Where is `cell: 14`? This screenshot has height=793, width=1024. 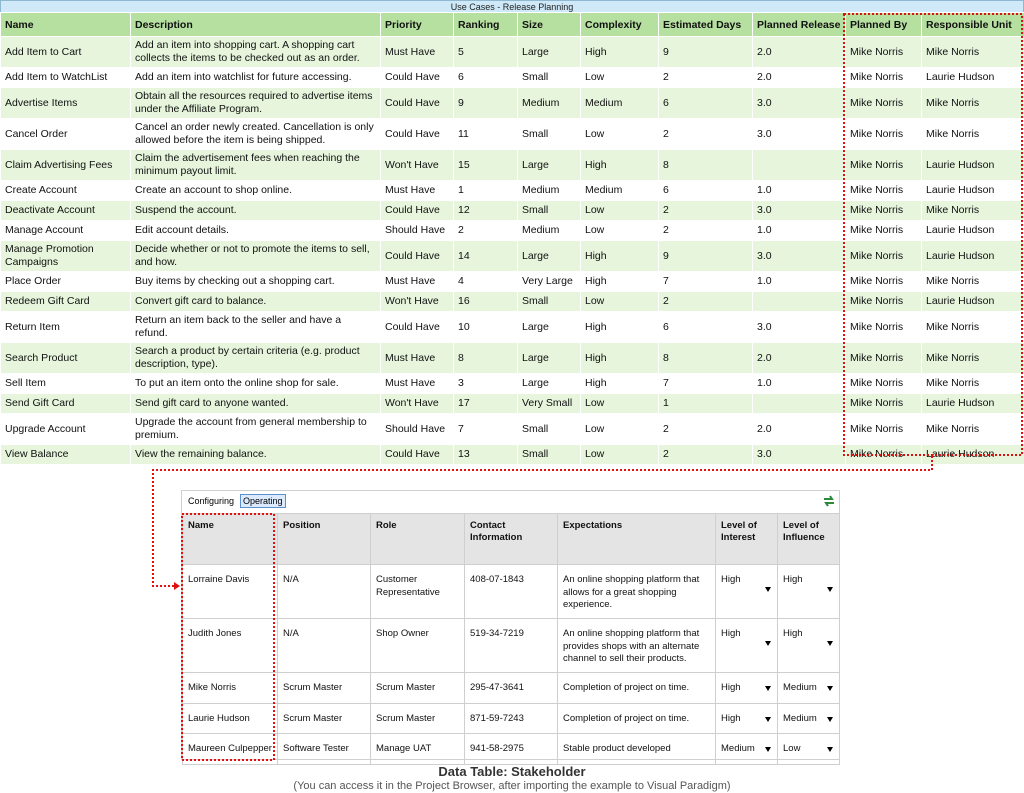
cell: 14 is located at coordinates (485, 256).